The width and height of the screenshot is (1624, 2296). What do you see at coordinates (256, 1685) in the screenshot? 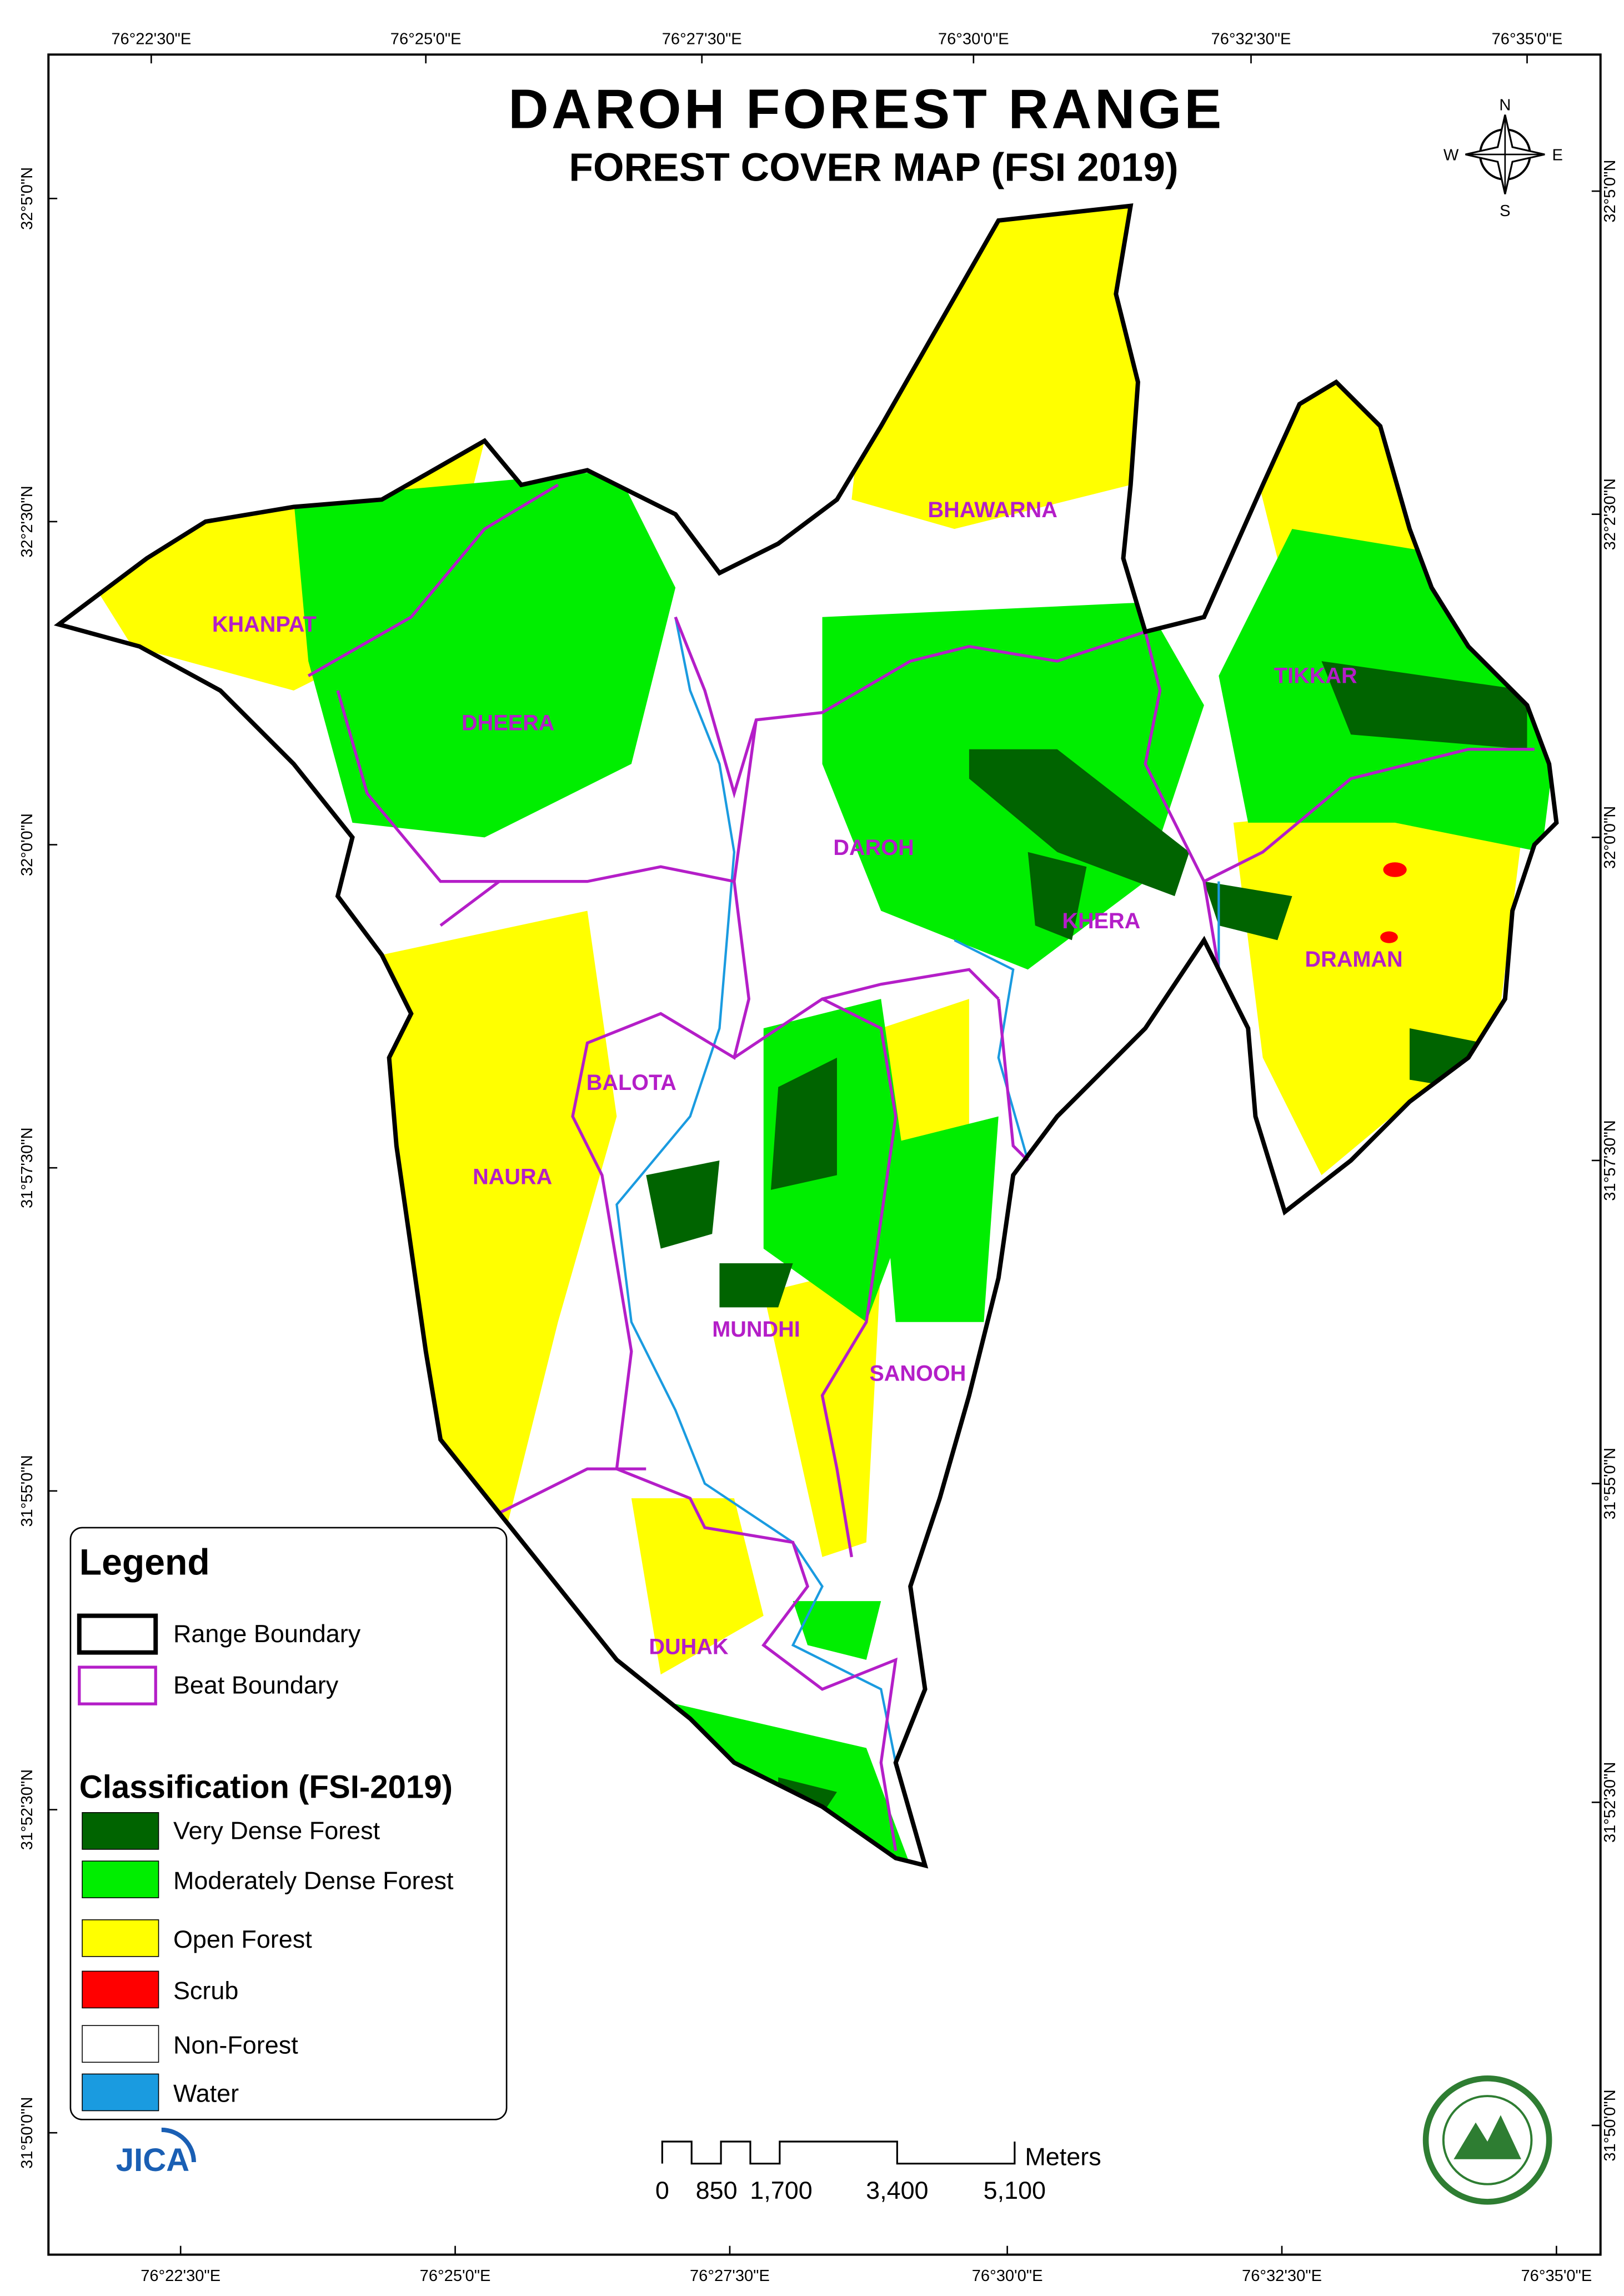
I see `legend-label: Beat Boundary` at bounding box center [256, 1685].